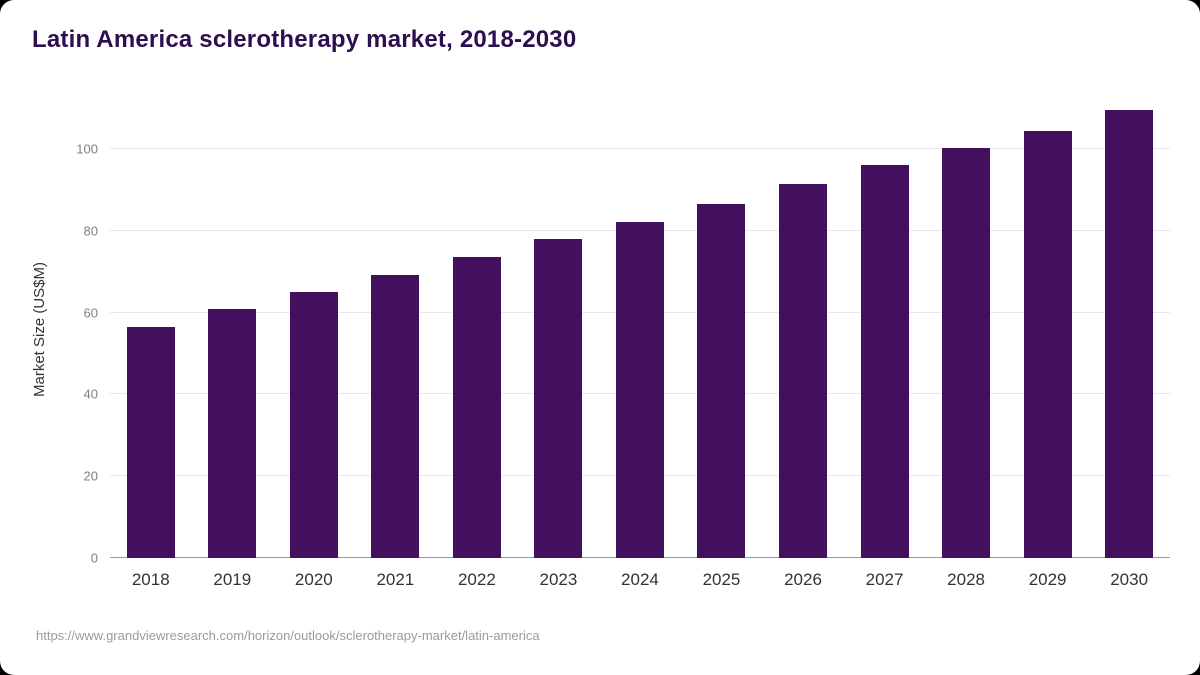 This screenshot has width=1200, height=675. Describe the element at coordinates (395, 579) in the screenshot. I see `x-tick-label: 2021` at that location.